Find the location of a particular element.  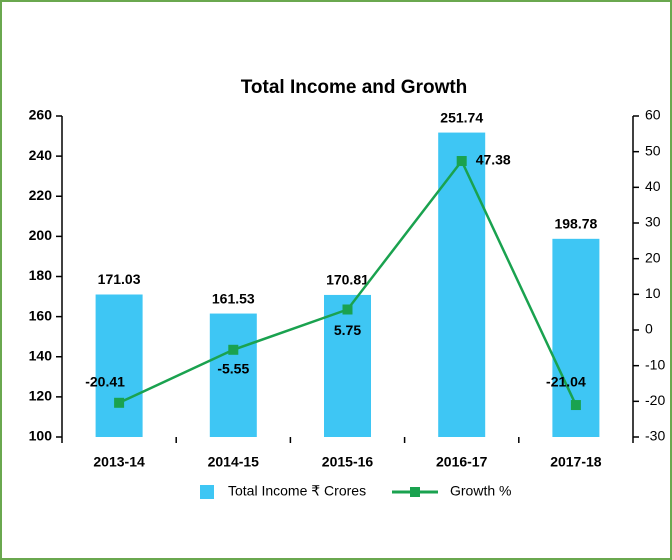

y-tick-label: 120 is located at coordinates (41, 396).